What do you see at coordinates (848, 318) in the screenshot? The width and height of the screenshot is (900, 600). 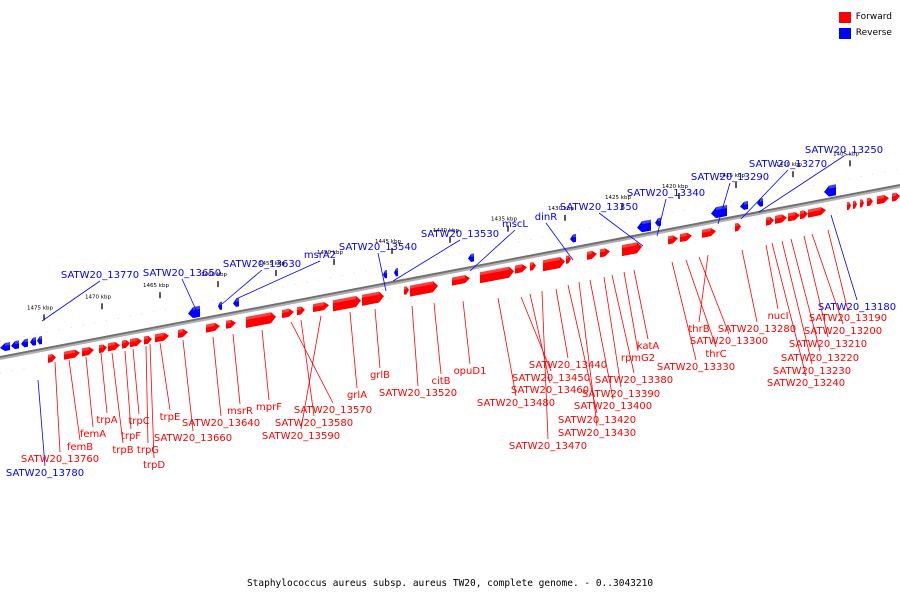 I see `forward-gene-label: SATW20_13190` at bounding box center [848, 318].